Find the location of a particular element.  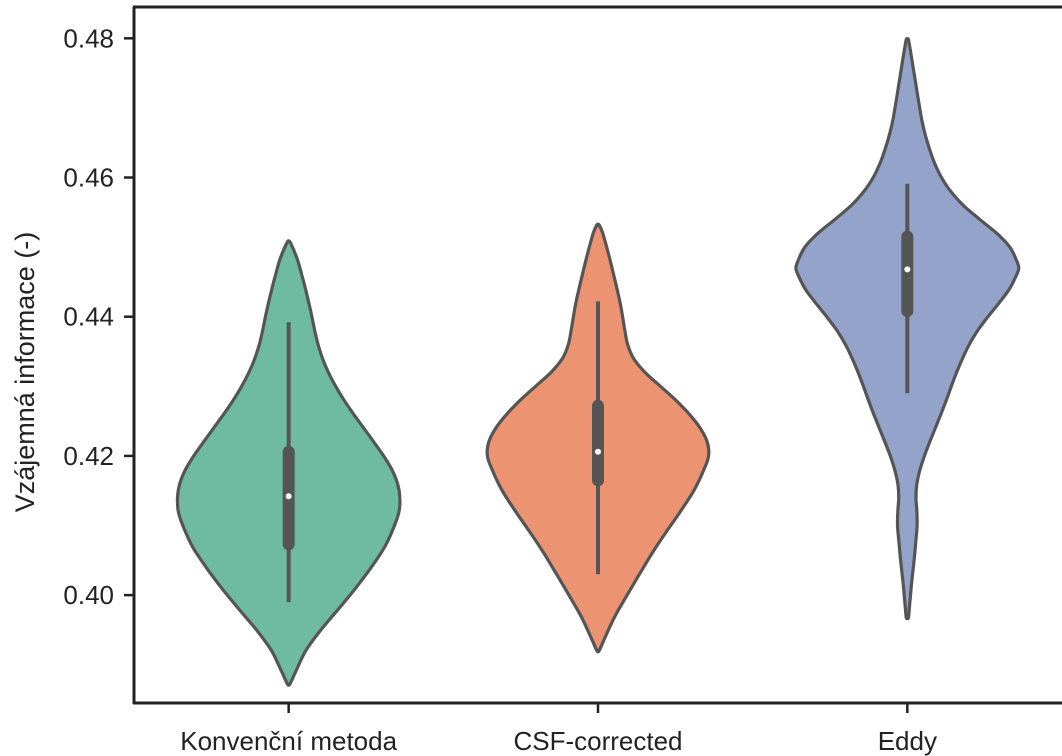

x-tick-label: CSF-corrected is located at coordinates (597, 741).